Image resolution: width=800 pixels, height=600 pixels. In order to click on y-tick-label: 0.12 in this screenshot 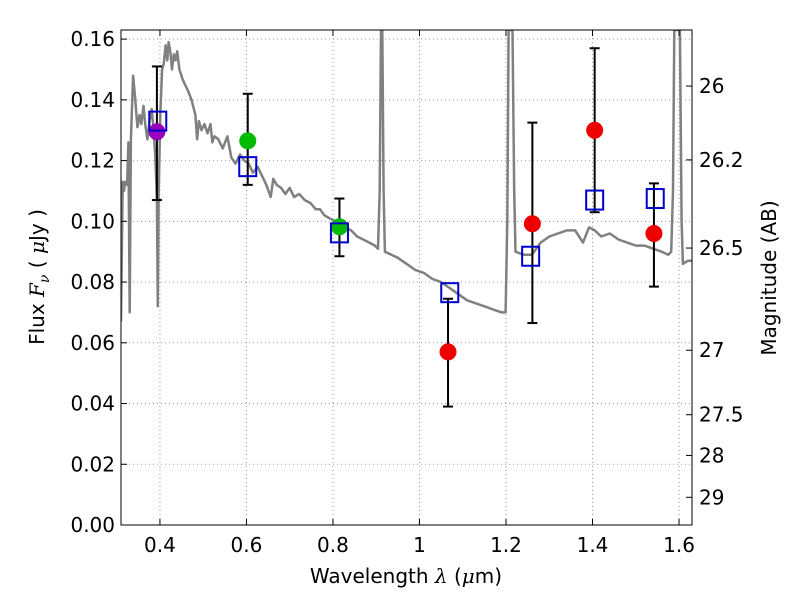, I will do `click(92, 161)`.